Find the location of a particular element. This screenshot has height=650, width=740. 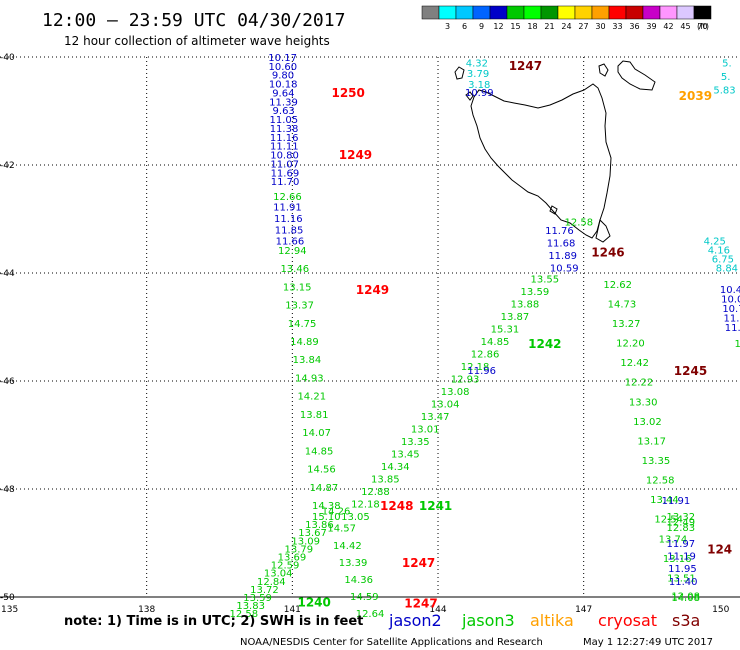

wave-height-reading: 13.74 is located at coordinates (673, 539).